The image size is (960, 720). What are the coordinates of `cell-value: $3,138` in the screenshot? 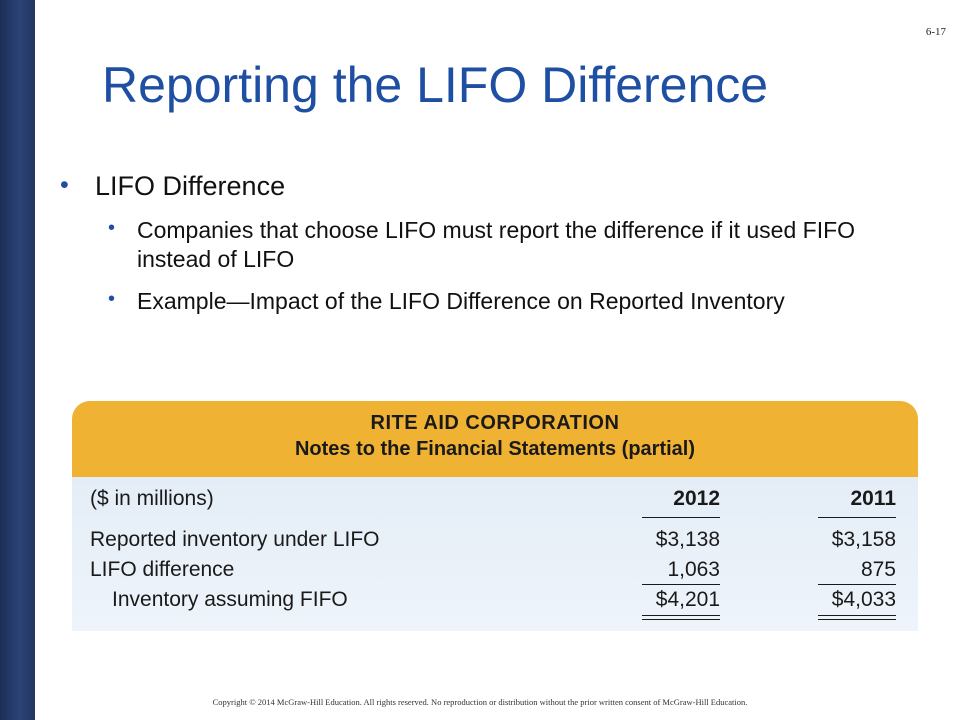 It's located at (687, 539).